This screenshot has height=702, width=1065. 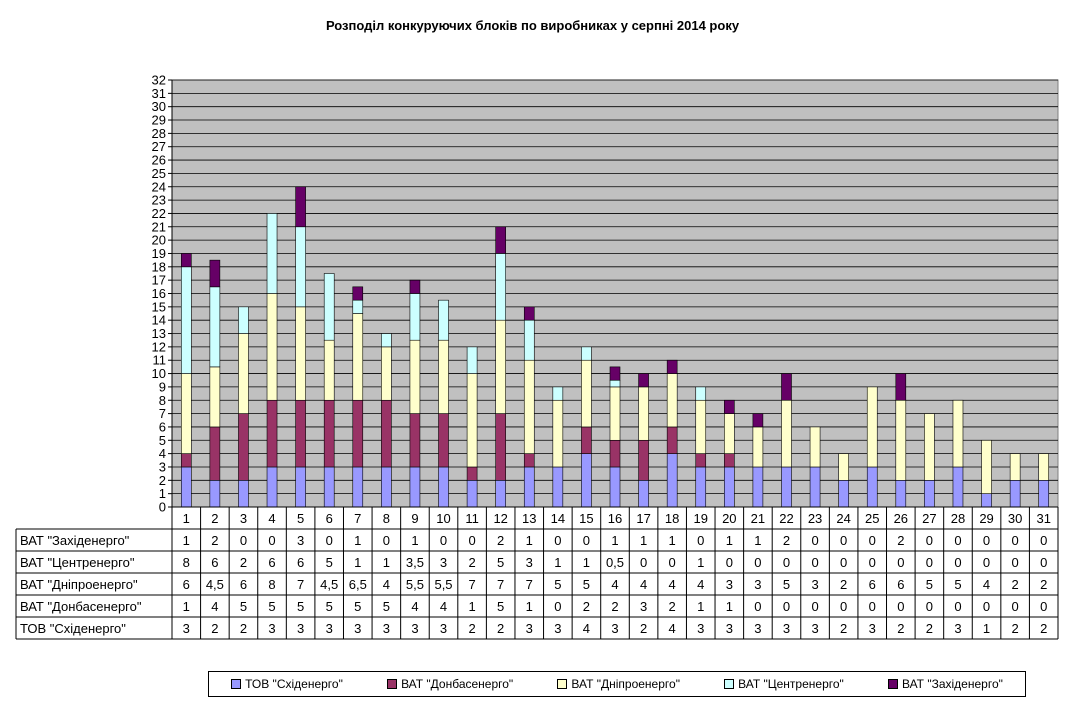 What do you see at coordinates (214, 518) in the screenshot?
I see `x-tick-label: 2` at bounding box center [214, 518].